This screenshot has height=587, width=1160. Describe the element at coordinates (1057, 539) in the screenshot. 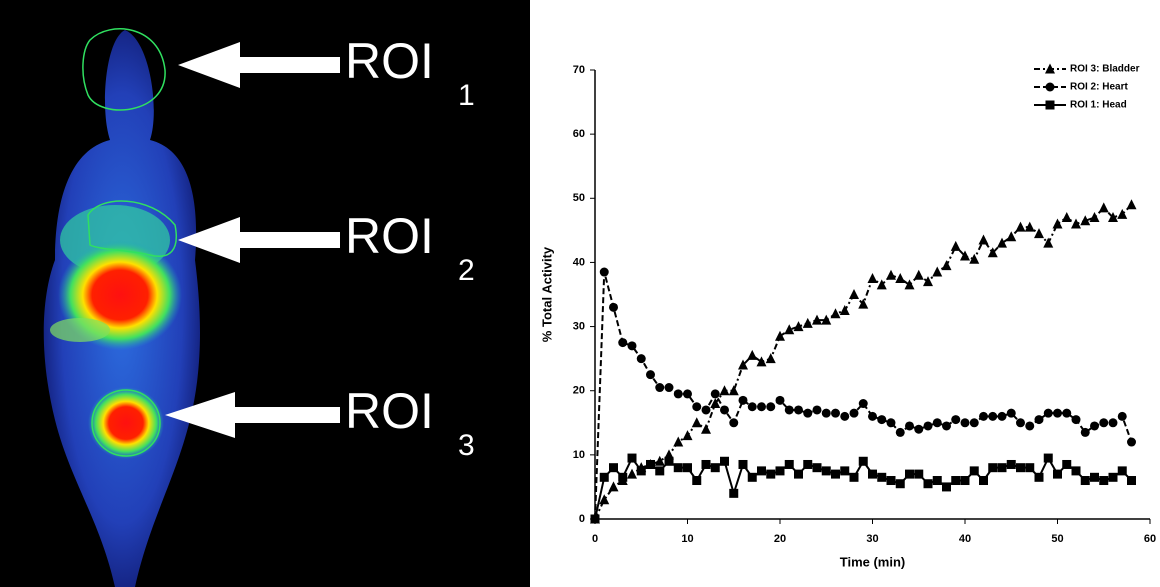

I see `x-tick-label: 50` at that location.